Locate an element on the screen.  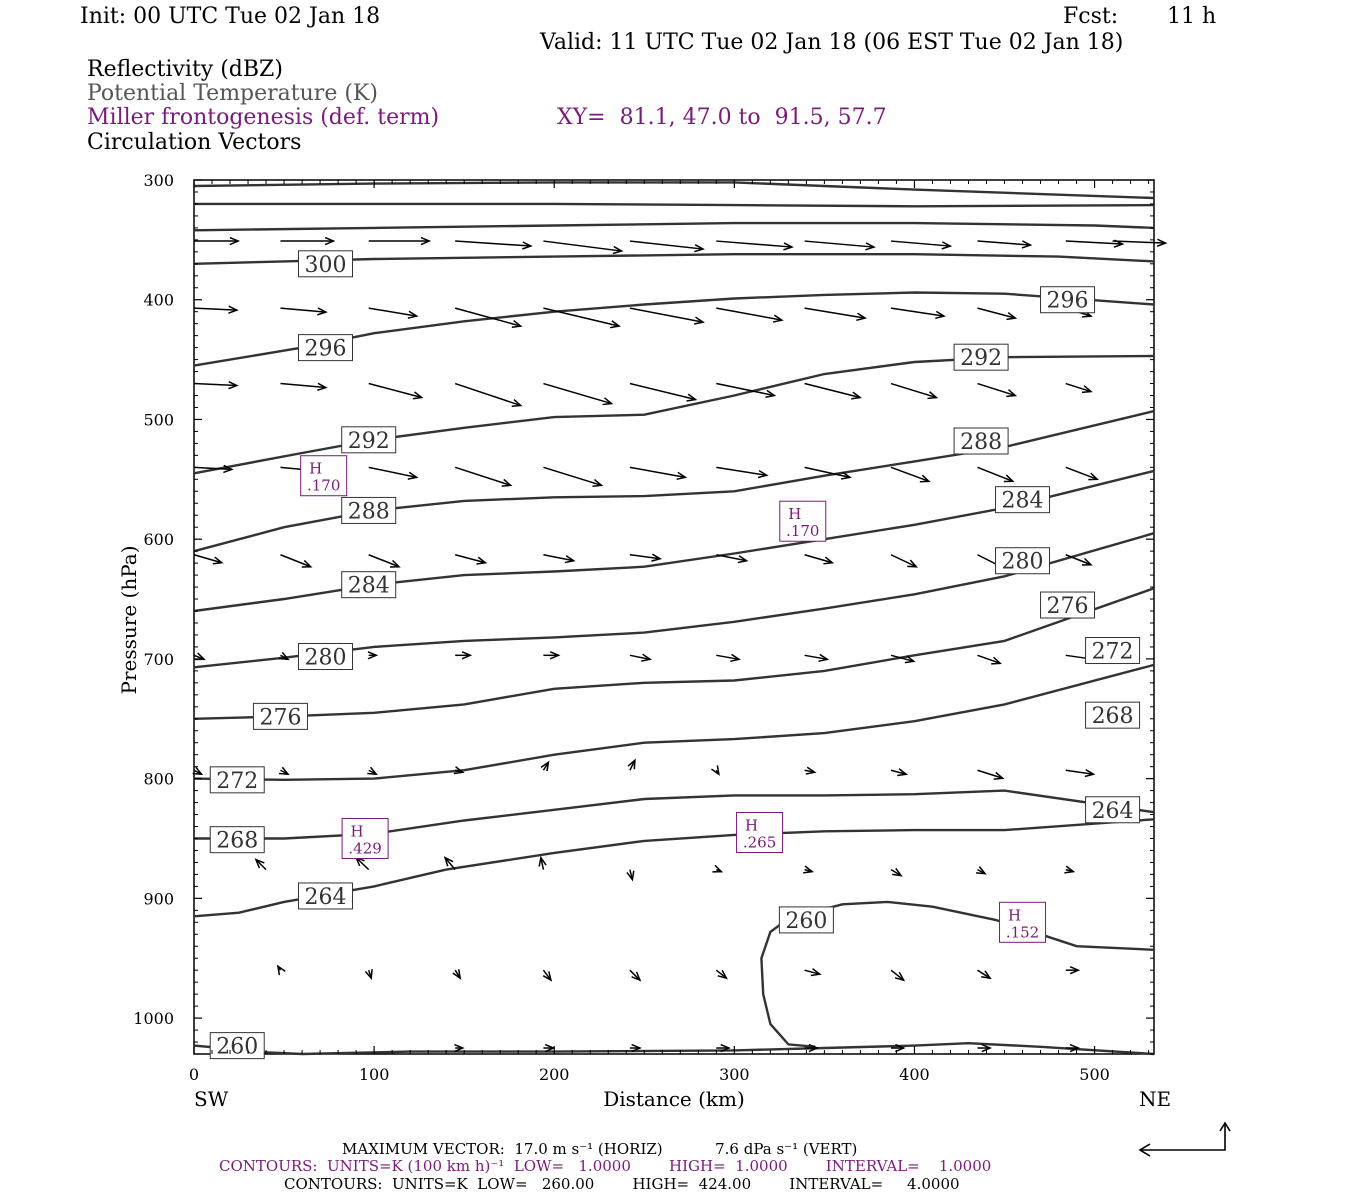
contour-label: 288 is located at coordinates (369, 510).